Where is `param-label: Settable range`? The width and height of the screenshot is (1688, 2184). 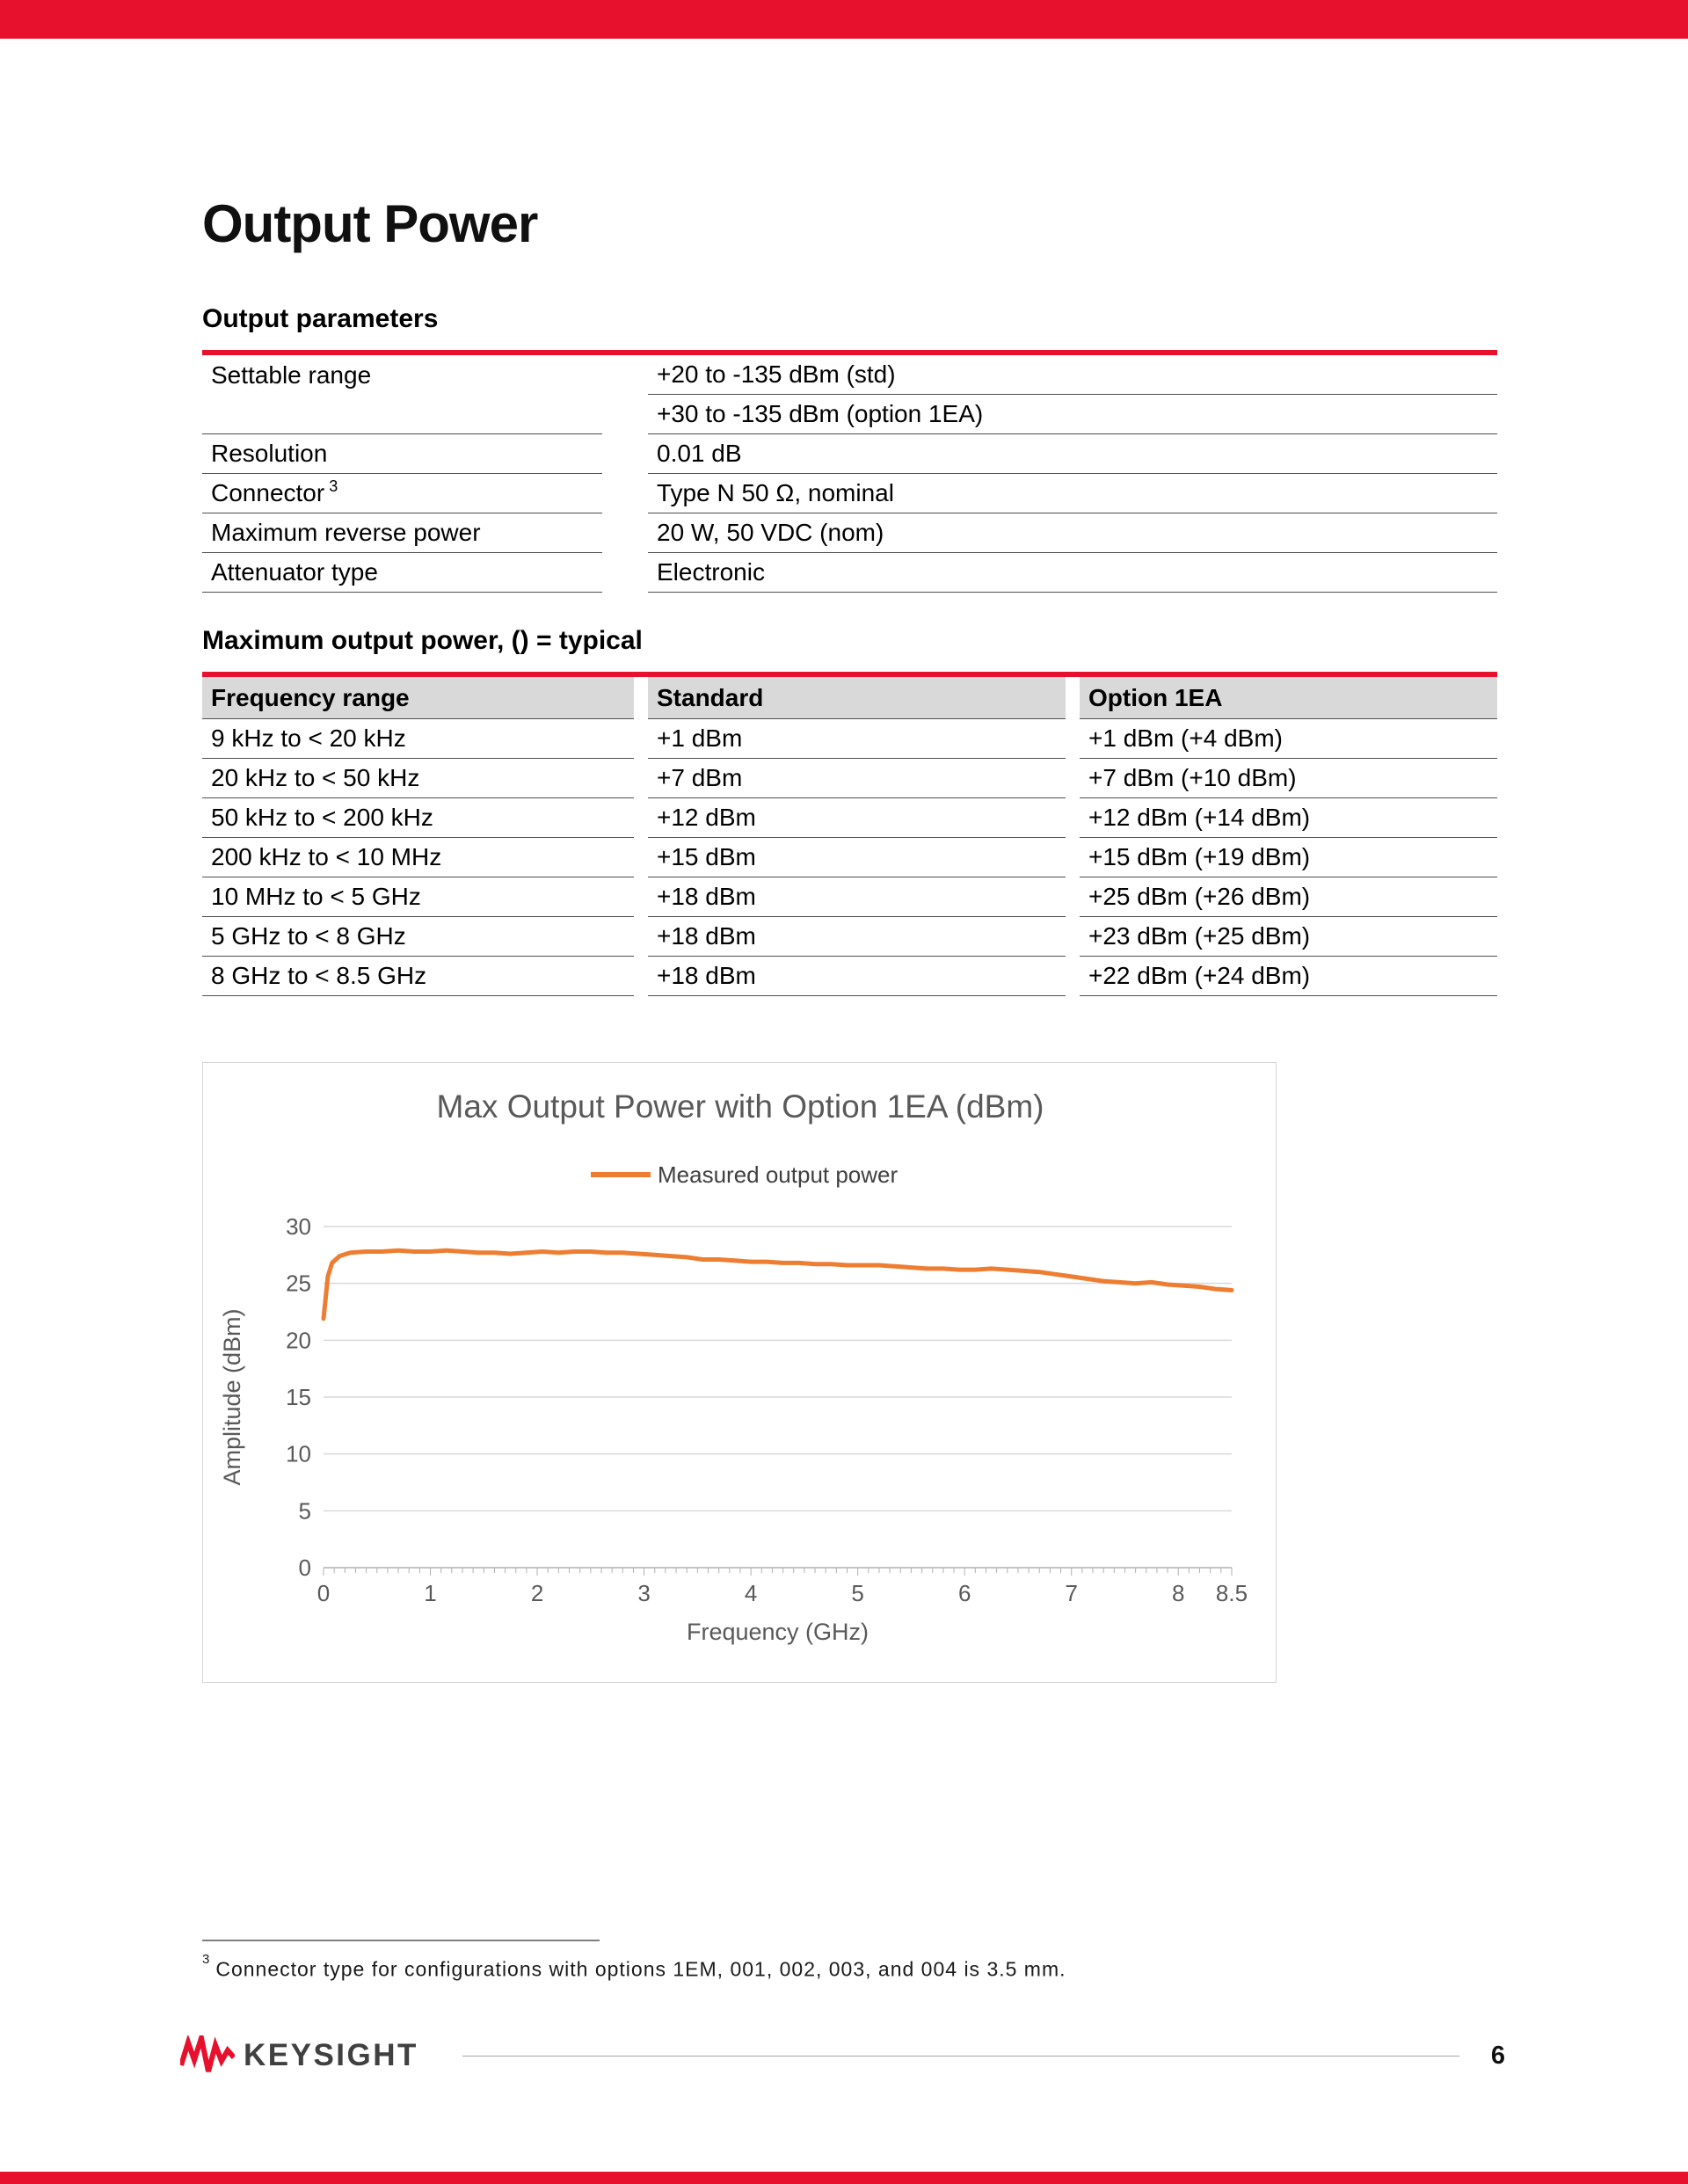 param-label: Settable range is located at coordinates (402, 394).